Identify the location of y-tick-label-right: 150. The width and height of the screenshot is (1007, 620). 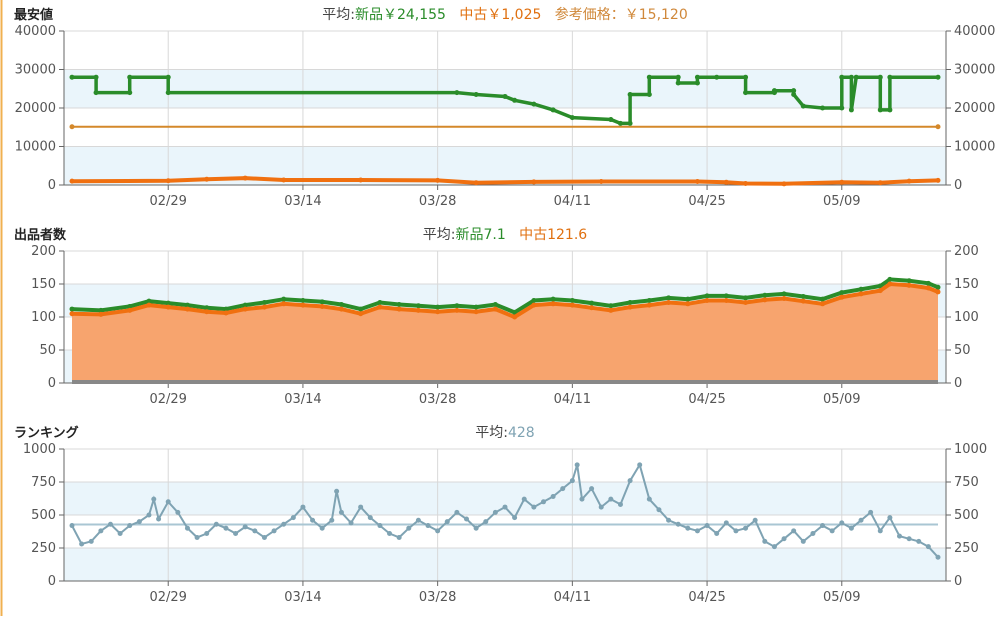
(966, 284).